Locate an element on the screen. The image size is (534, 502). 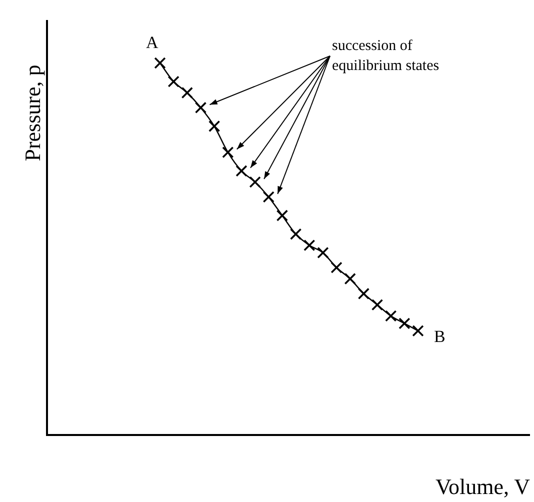
text: A is located at coordinates (152, 43).